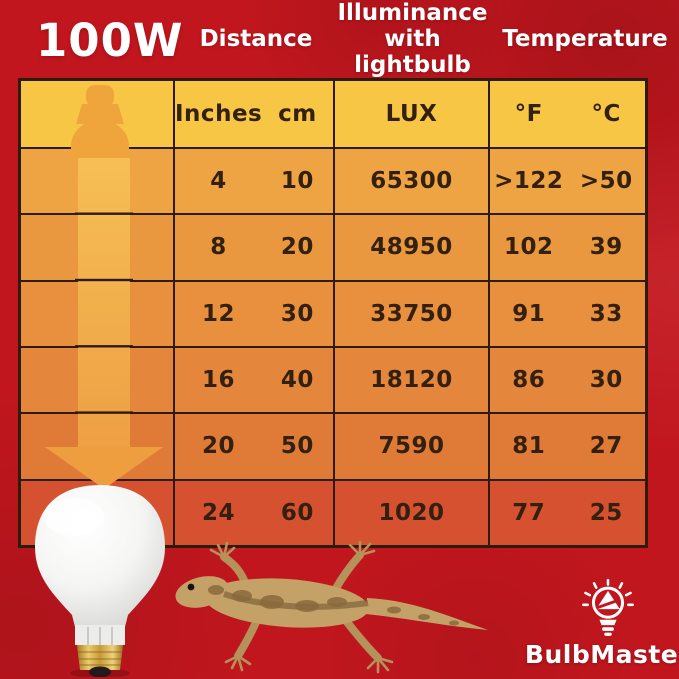 The width and height of the screenshot is (679, 679). I want to click on table-row-distance: 12 30, so click(254, 313).